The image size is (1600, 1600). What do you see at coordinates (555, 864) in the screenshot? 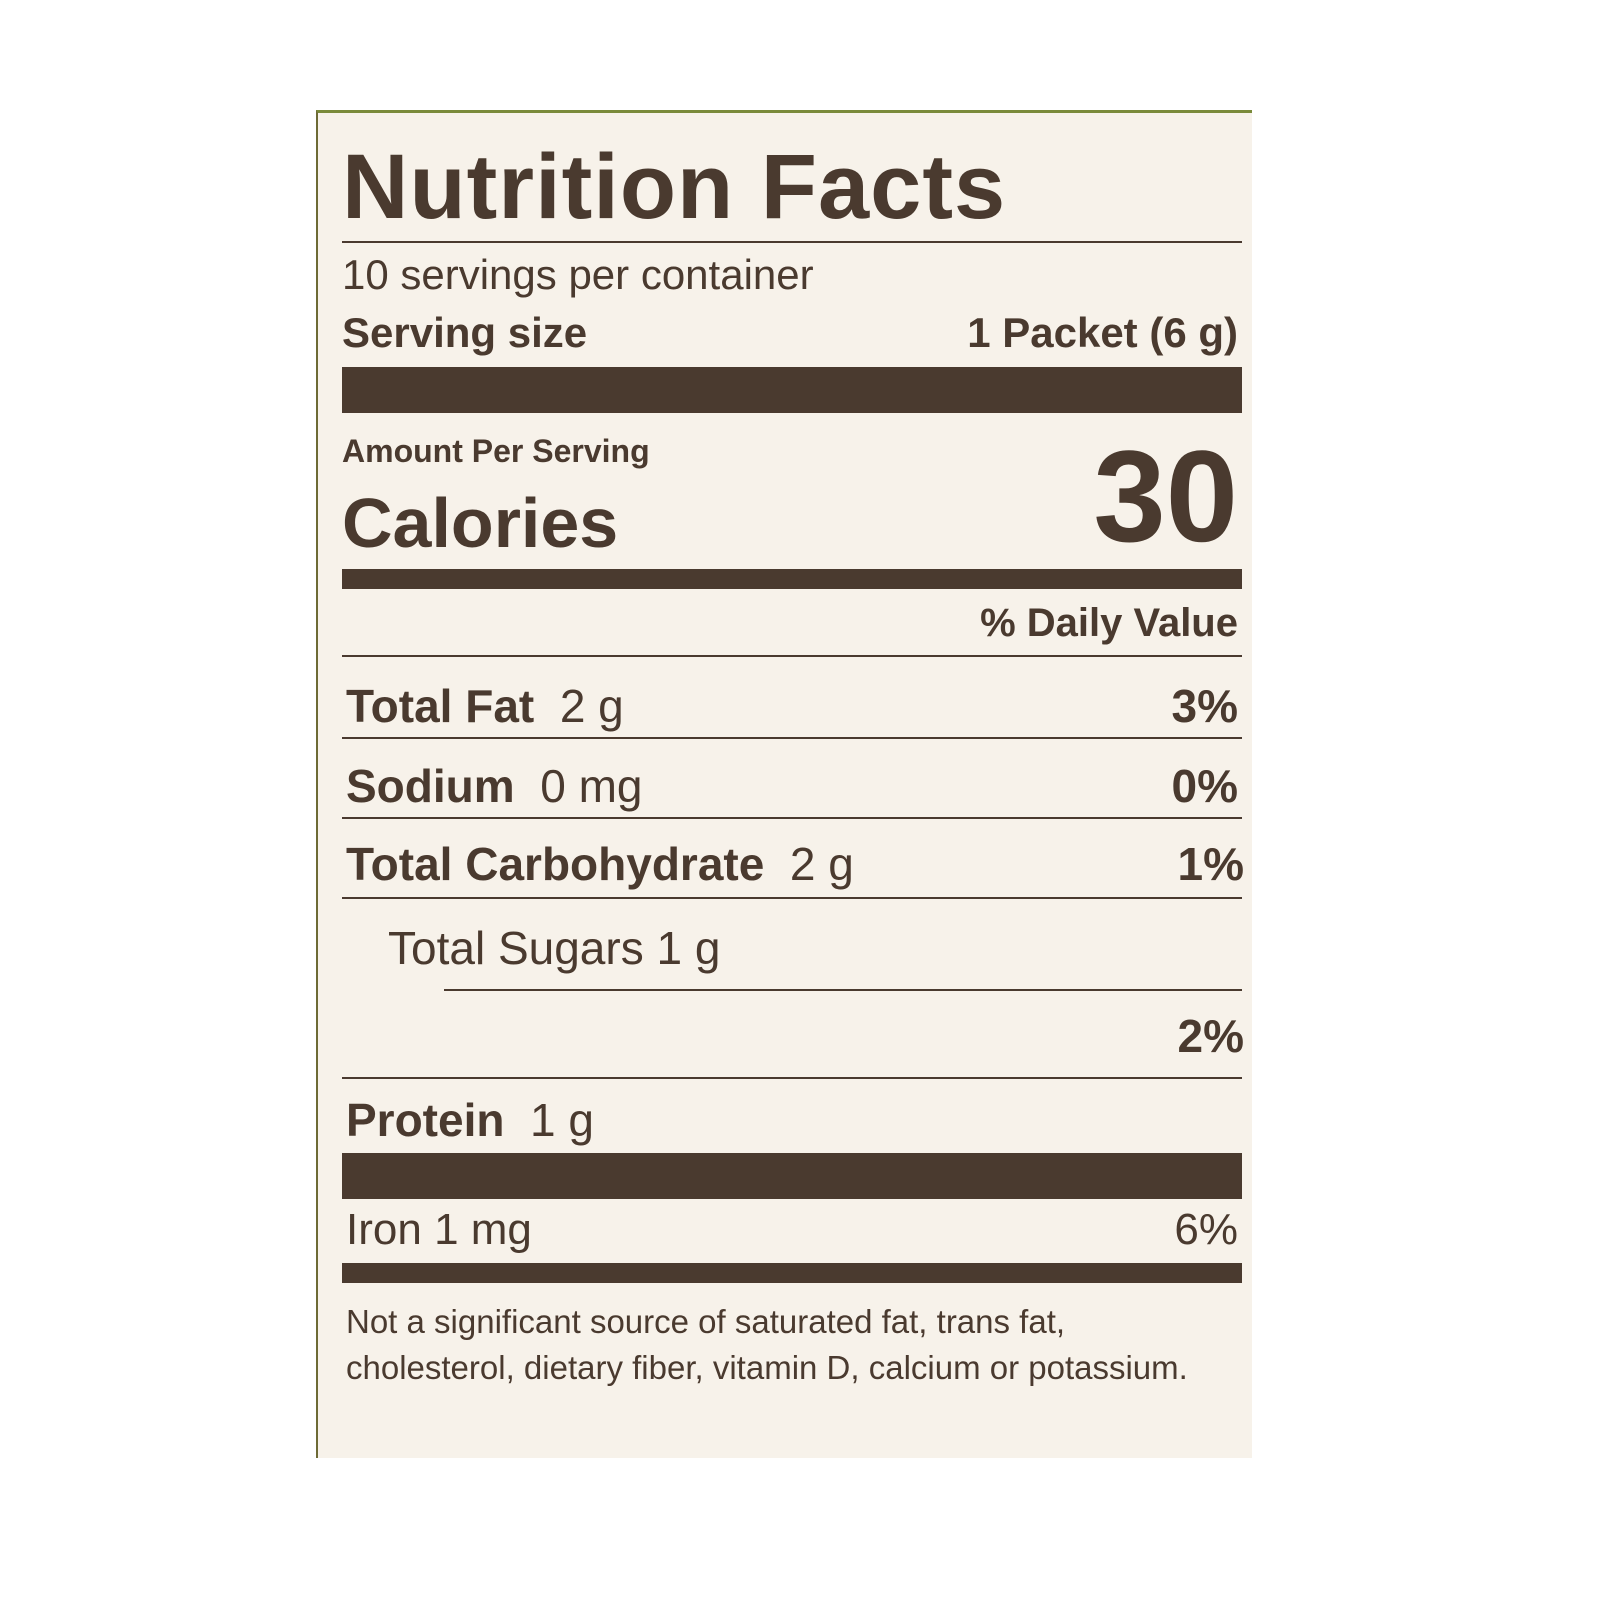
I see `nutrient-name: Total Carbohydrate` at bounding box center [555, 864].